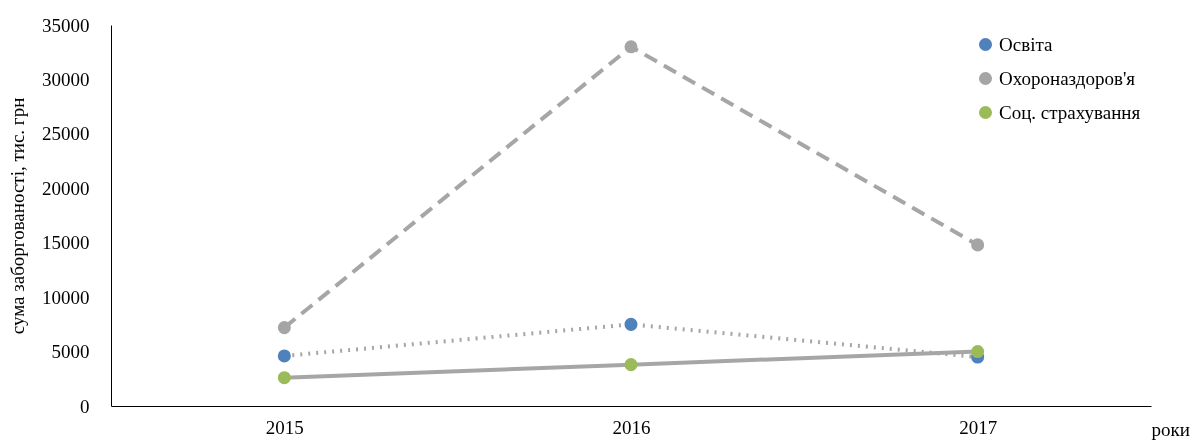  Describe the element at coordinates (284, 427) in the screenshot. I see `x-tick-label: 2015` at that location.